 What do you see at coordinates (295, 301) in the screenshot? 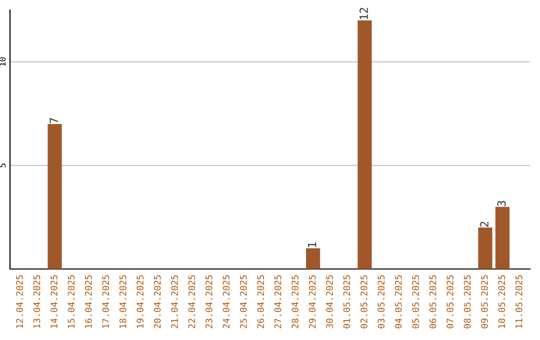
I see `x-tick-label: 28.04.2025` at bounding box center [295, 301].